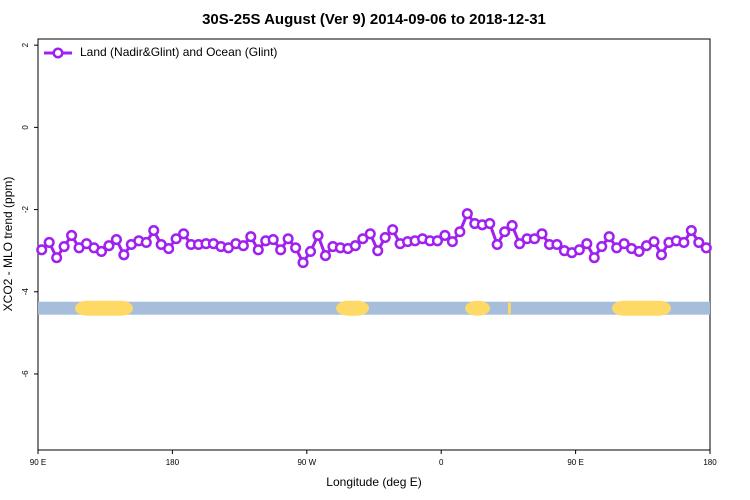 Image resolution: width=750 pixels, height=500 pixels. What do you see at coordinates (373, 482) in the screenshot?
I see `x-axis-label: Longitude (deg E)` at bounding box center [373, 482].